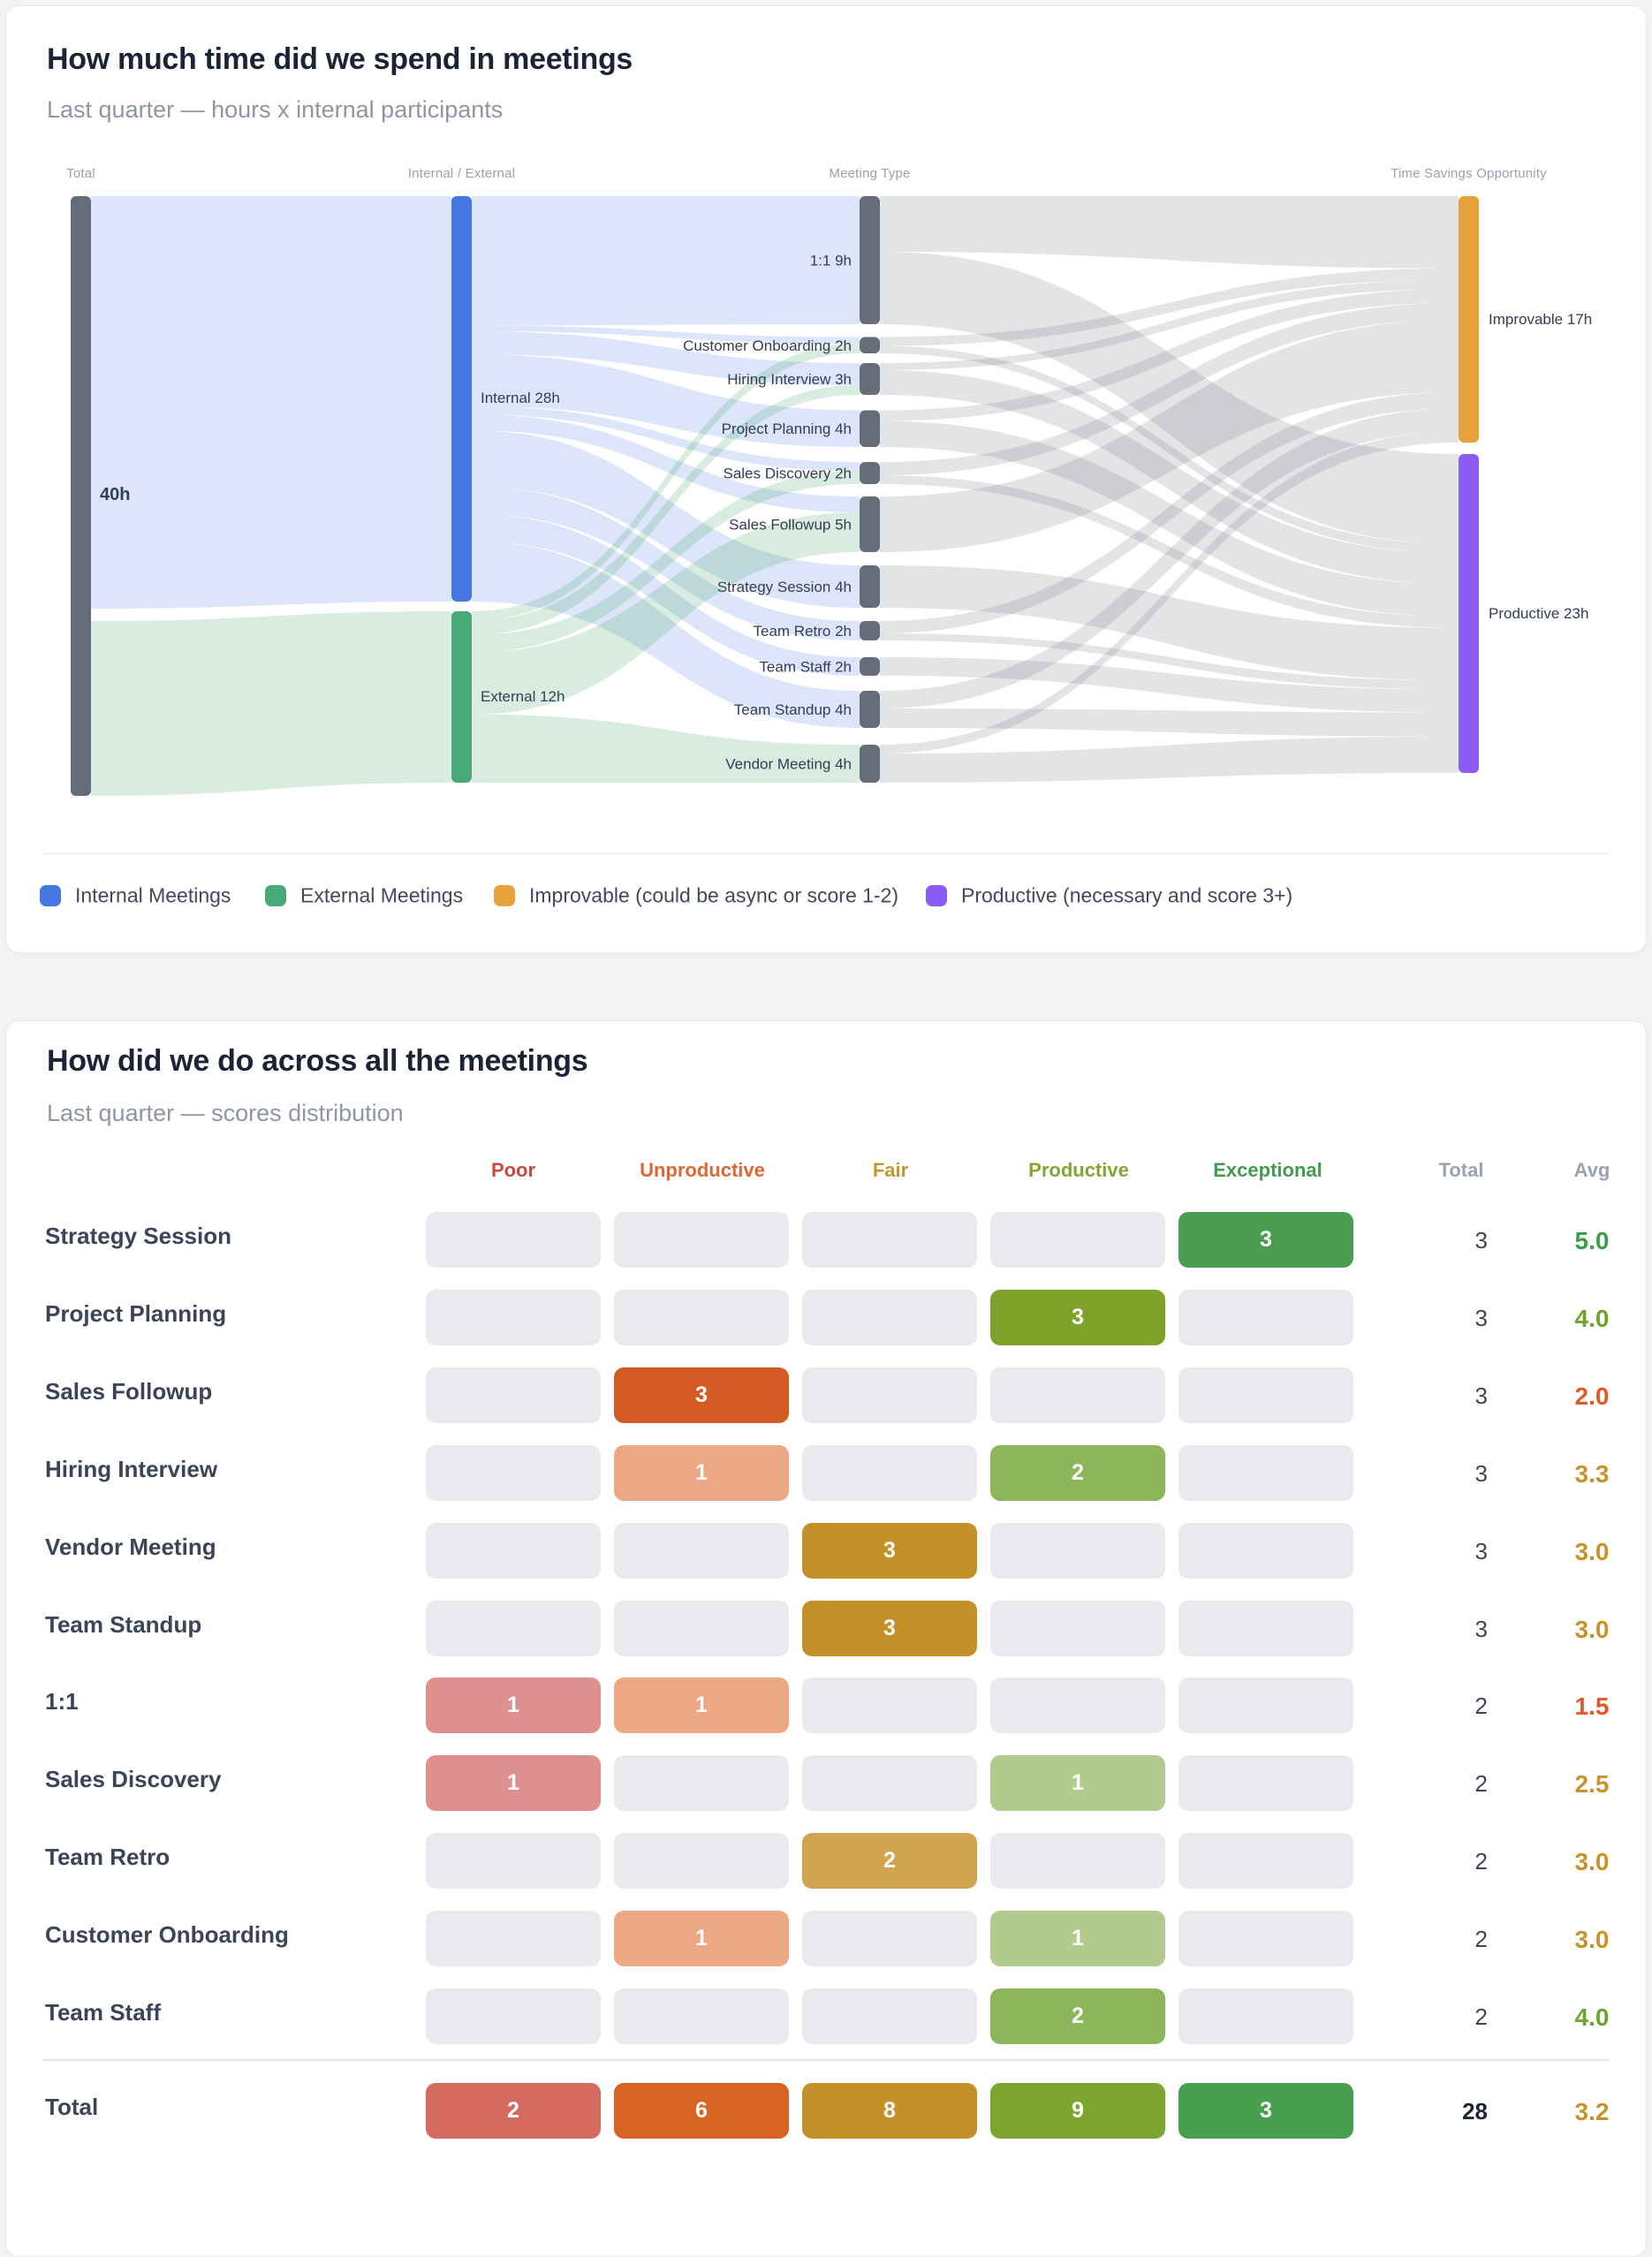 The height and width of the screenshot is (2257, 1652). What do you see at coordinates (520, 398) in the screenshot?
I see `svg-text: Internal 28h` at bounding box center [520, 398].